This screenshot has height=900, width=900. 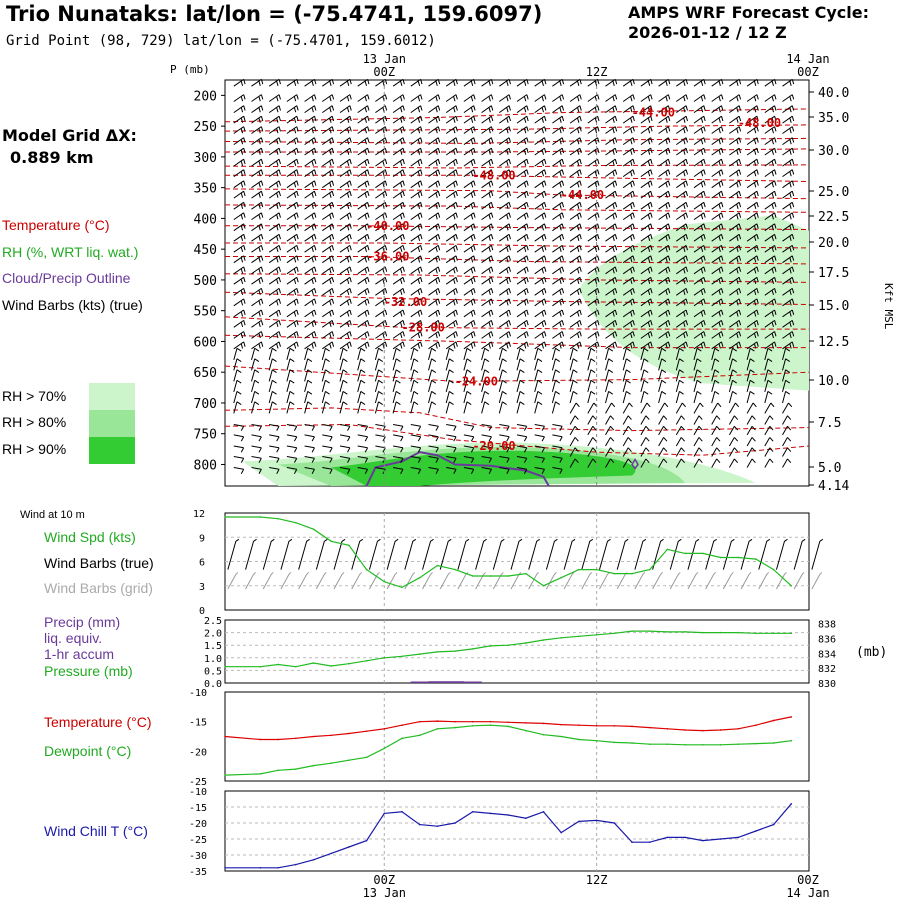 I want to click on top-time-tick: 00Z, so click(x=384, y=72).